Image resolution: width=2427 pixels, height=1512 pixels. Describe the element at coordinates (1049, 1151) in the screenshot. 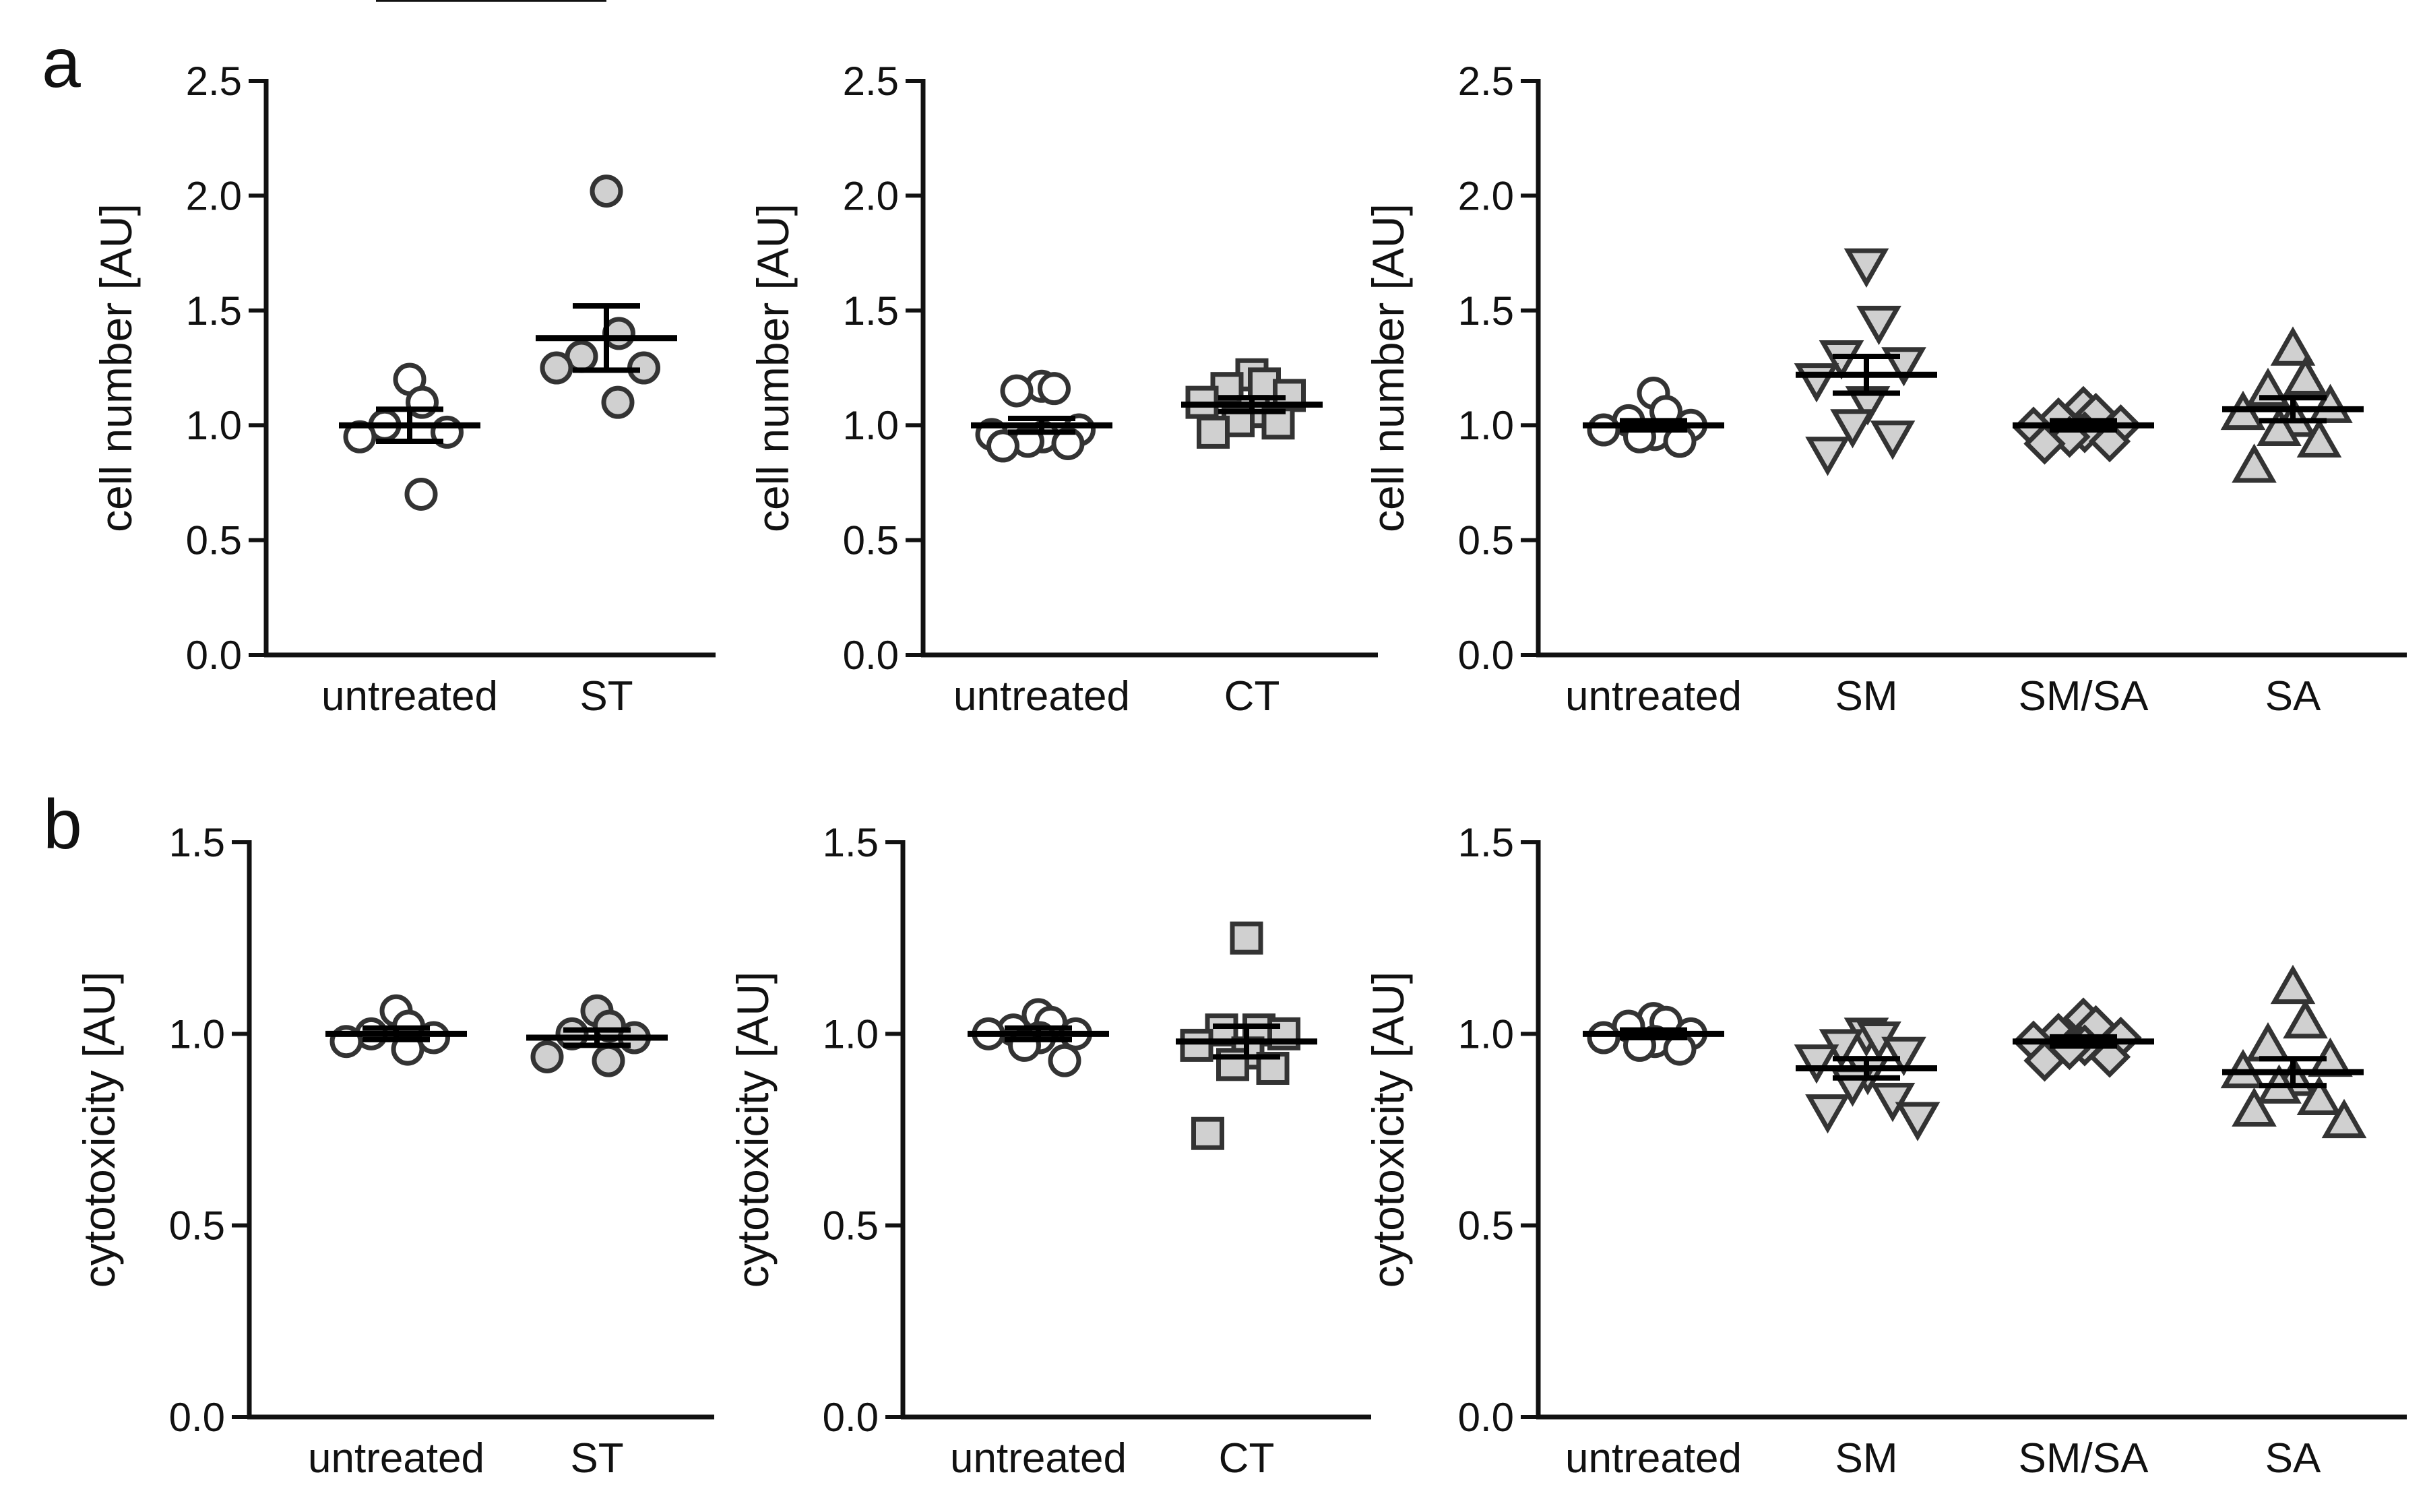

I see `chart-b2: 0.0 0.5 1.0 1.5 cytotoxicity [AU] untreated CT` at that location.